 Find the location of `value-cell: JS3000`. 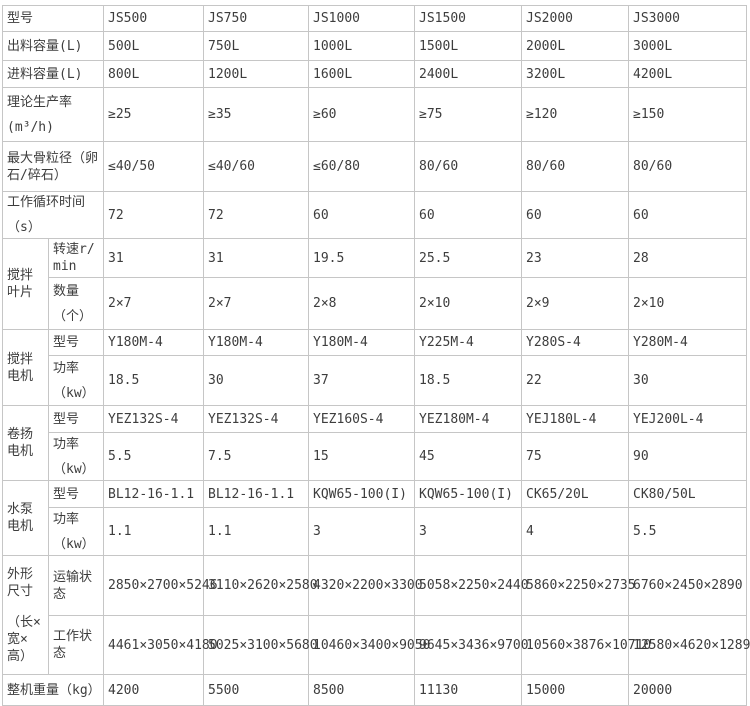

value-cell: JS3000 is located at coordinates (688, 18).